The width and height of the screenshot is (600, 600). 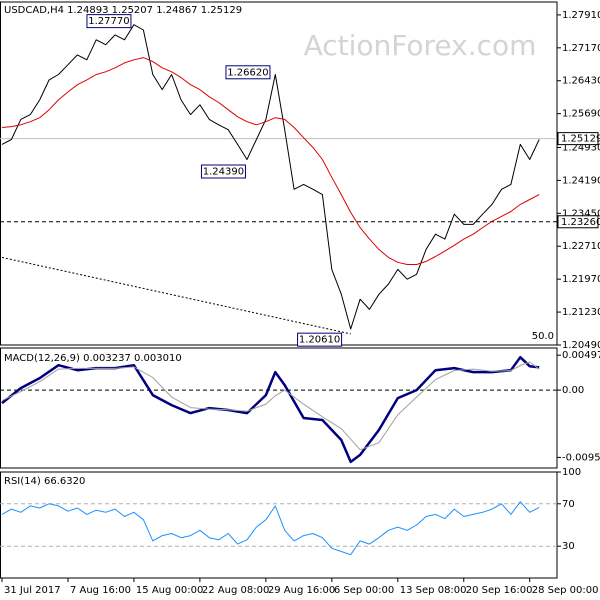 What do you see at coordinates (364, 590) in the screenshot?
I see `x-tick-label: 6 Sep 00:00` at bounding box center [364, 590].